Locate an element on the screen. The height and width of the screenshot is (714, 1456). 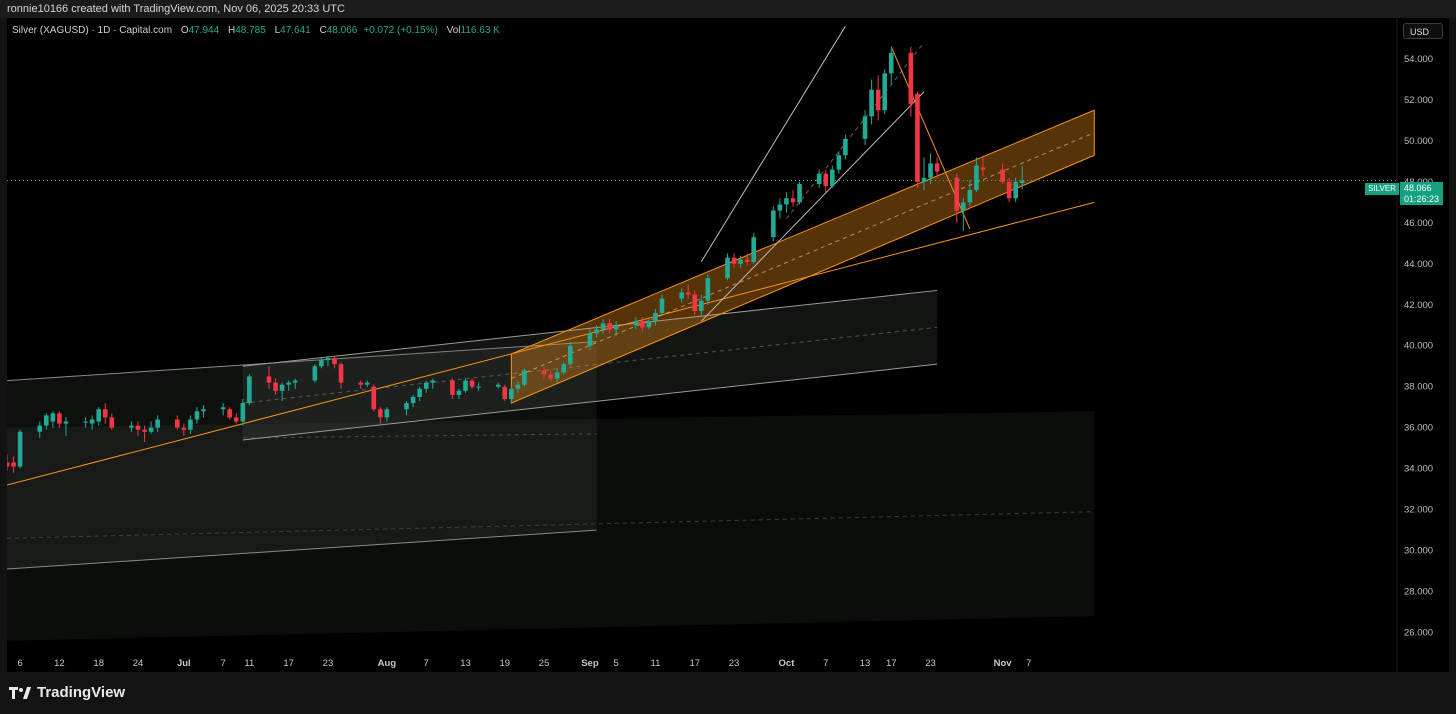
summer-channel-lower is located at coordinates (590, 402).